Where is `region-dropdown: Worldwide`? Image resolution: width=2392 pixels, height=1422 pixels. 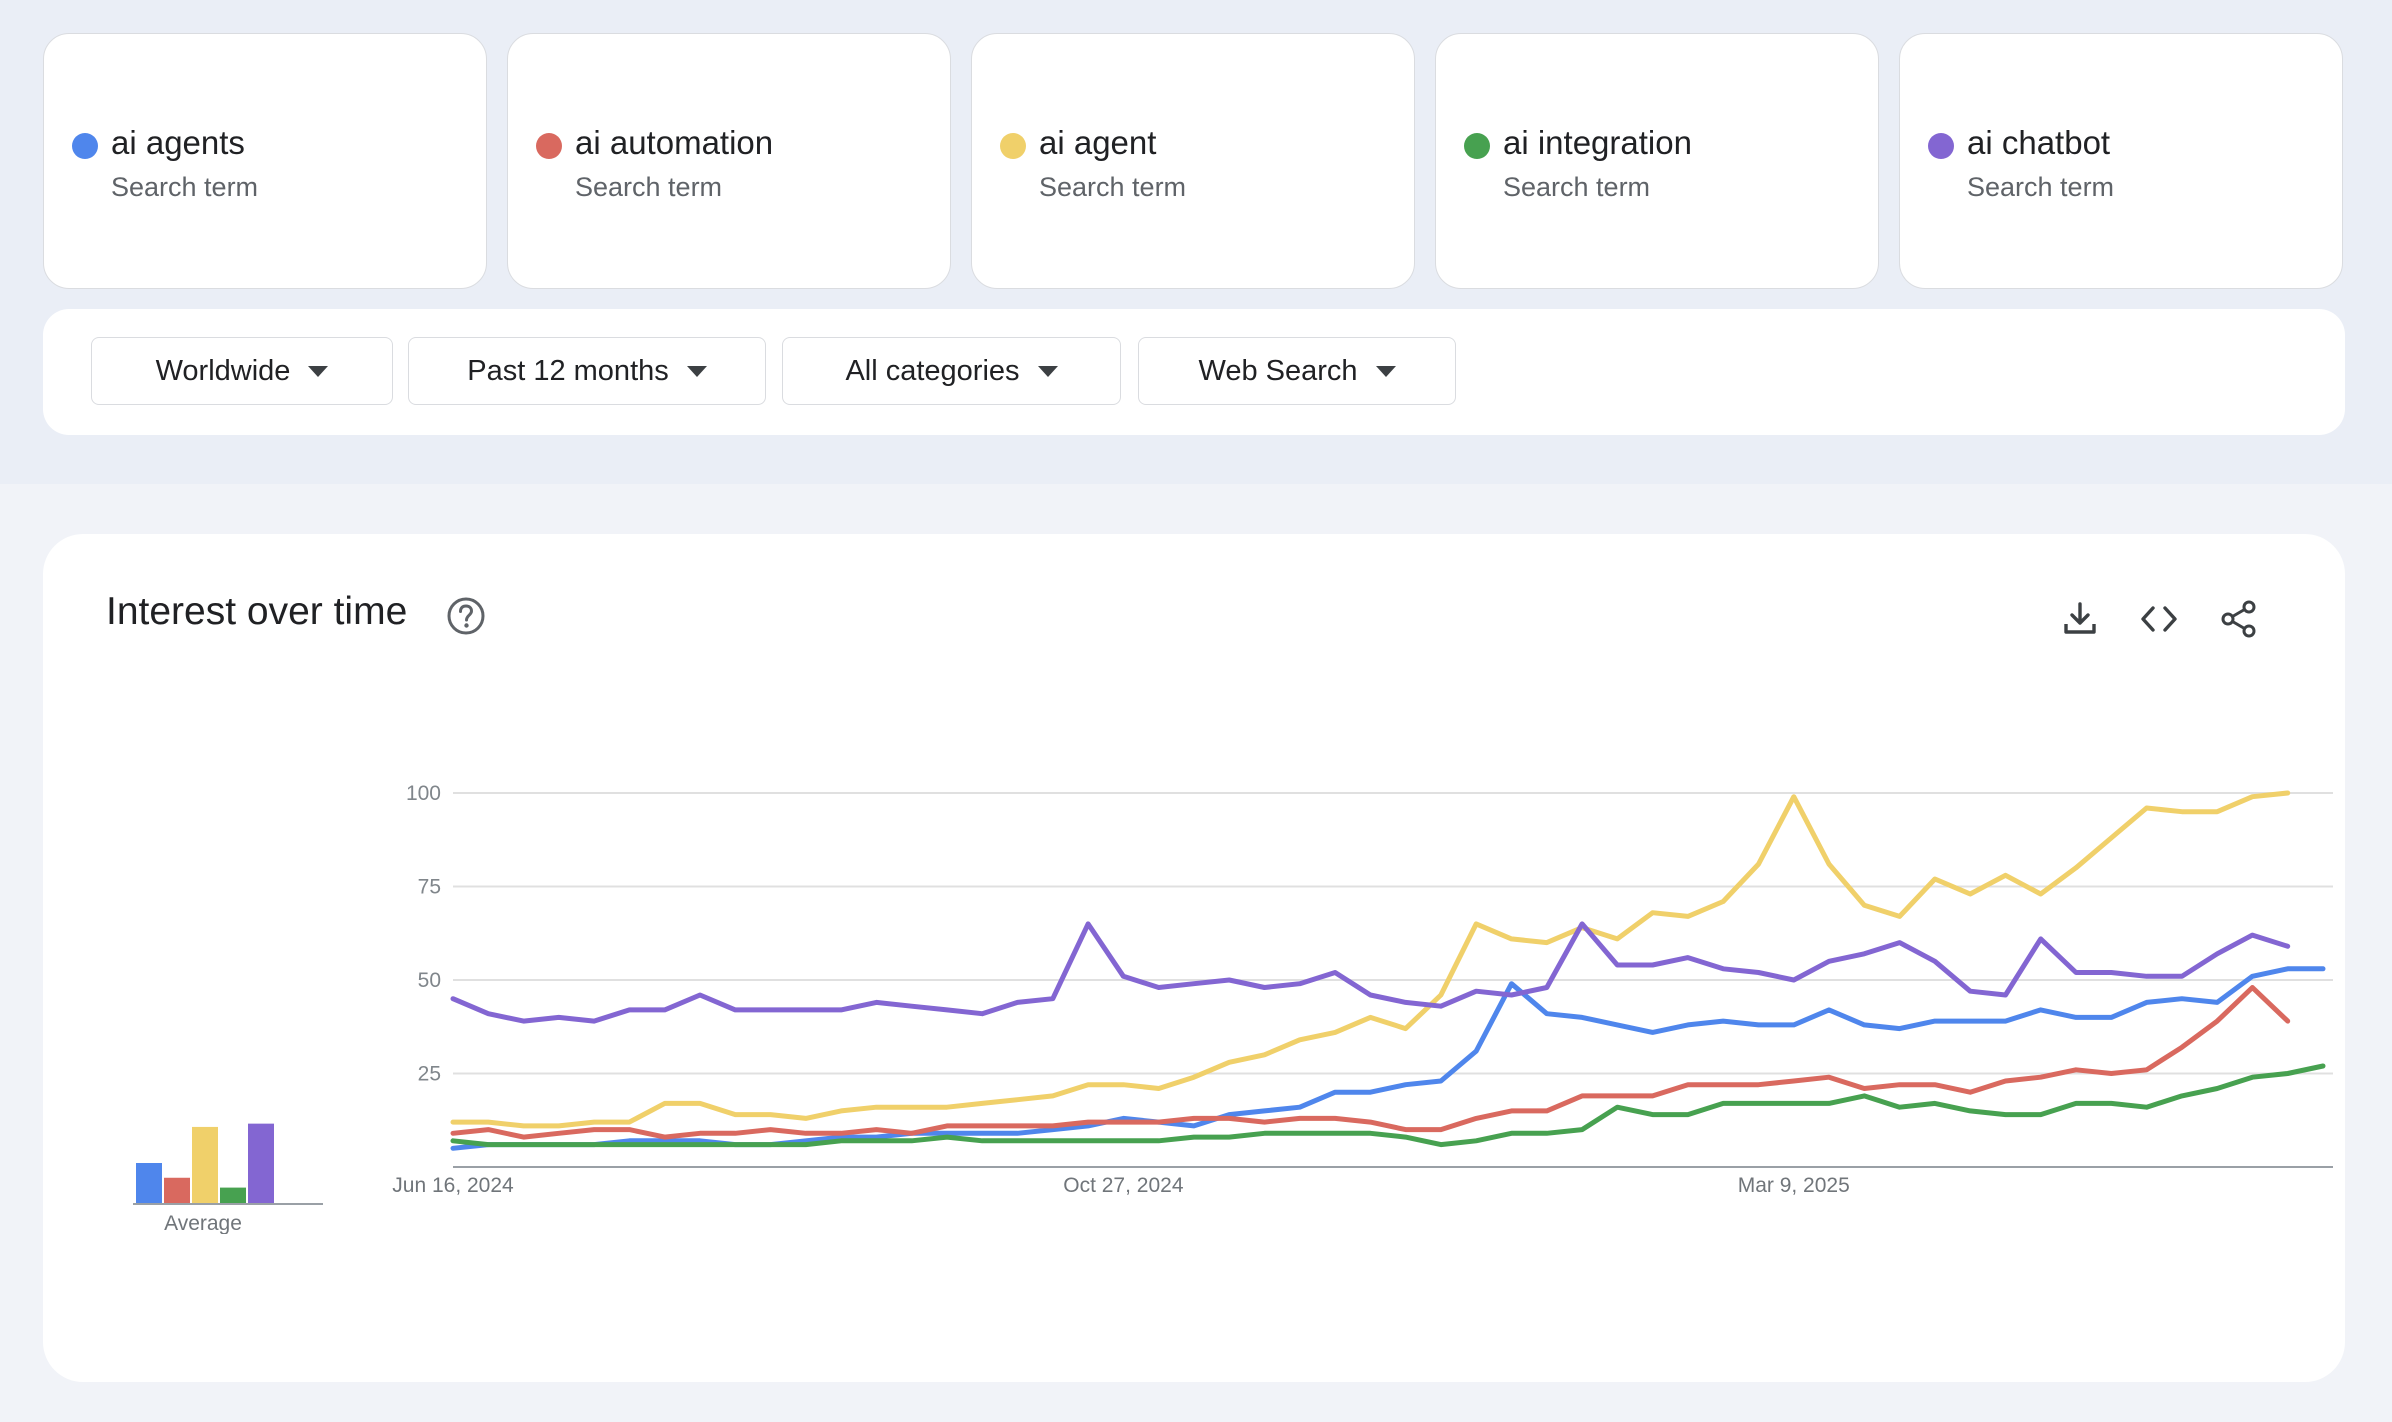 region-dropdown: Worldwide is located at coordinates (242, 371).